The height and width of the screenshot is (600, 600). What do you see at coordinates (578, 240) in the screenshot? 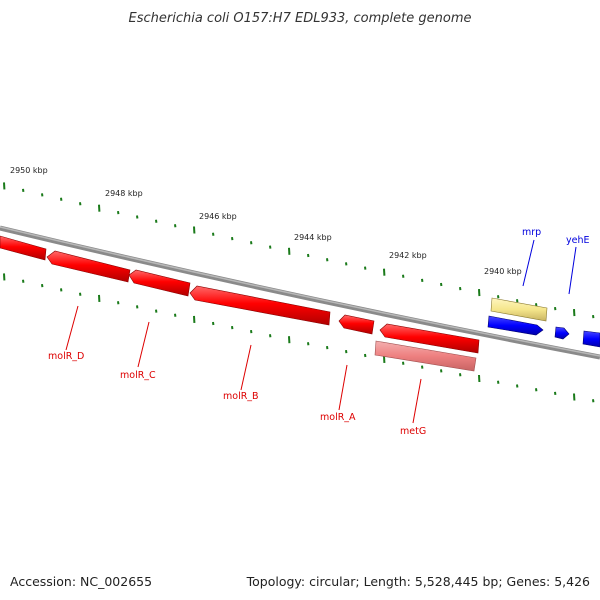
I see `gene-label-yehE: yehE` at bounding box center [578, 240].